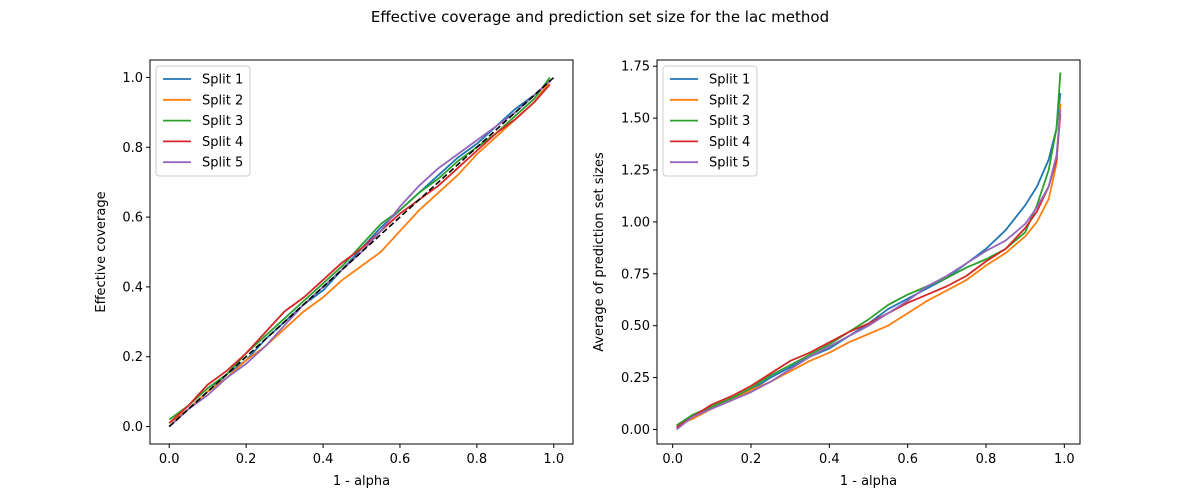 The width and height of the screenshot is (1200, 500). Describe the element at coordinates (635, 119) in the screenshot. I see `y-tick-label: 1.50` at that location.